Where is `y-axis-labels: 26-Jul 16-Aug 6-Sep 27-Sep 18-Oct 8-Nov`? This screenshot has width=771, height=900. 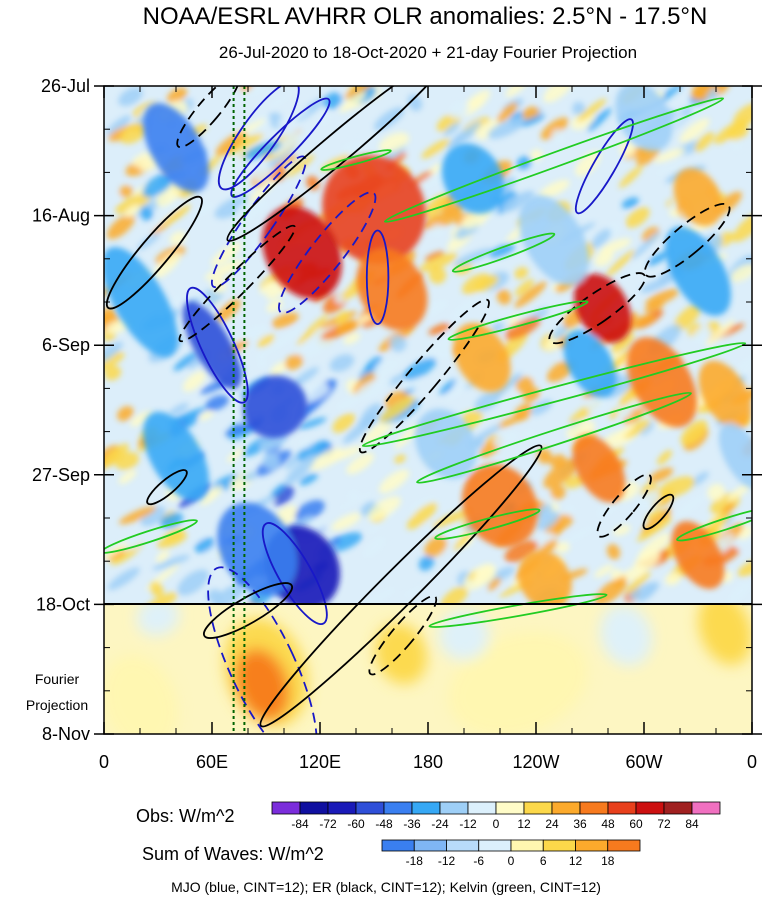
y-axis-labels: 26-Jul 16-Aug 6-Sep 27-Sep 18-Oct 8-Nov is located at coordinates (61, 410).